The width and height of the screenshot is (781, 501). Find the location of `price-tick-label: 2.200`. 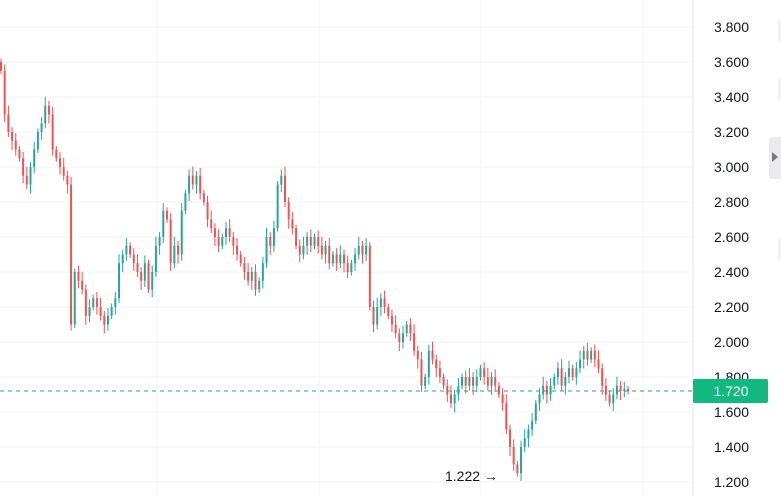

price-tick-label: 2.200 is located at coordinates (731, 307).